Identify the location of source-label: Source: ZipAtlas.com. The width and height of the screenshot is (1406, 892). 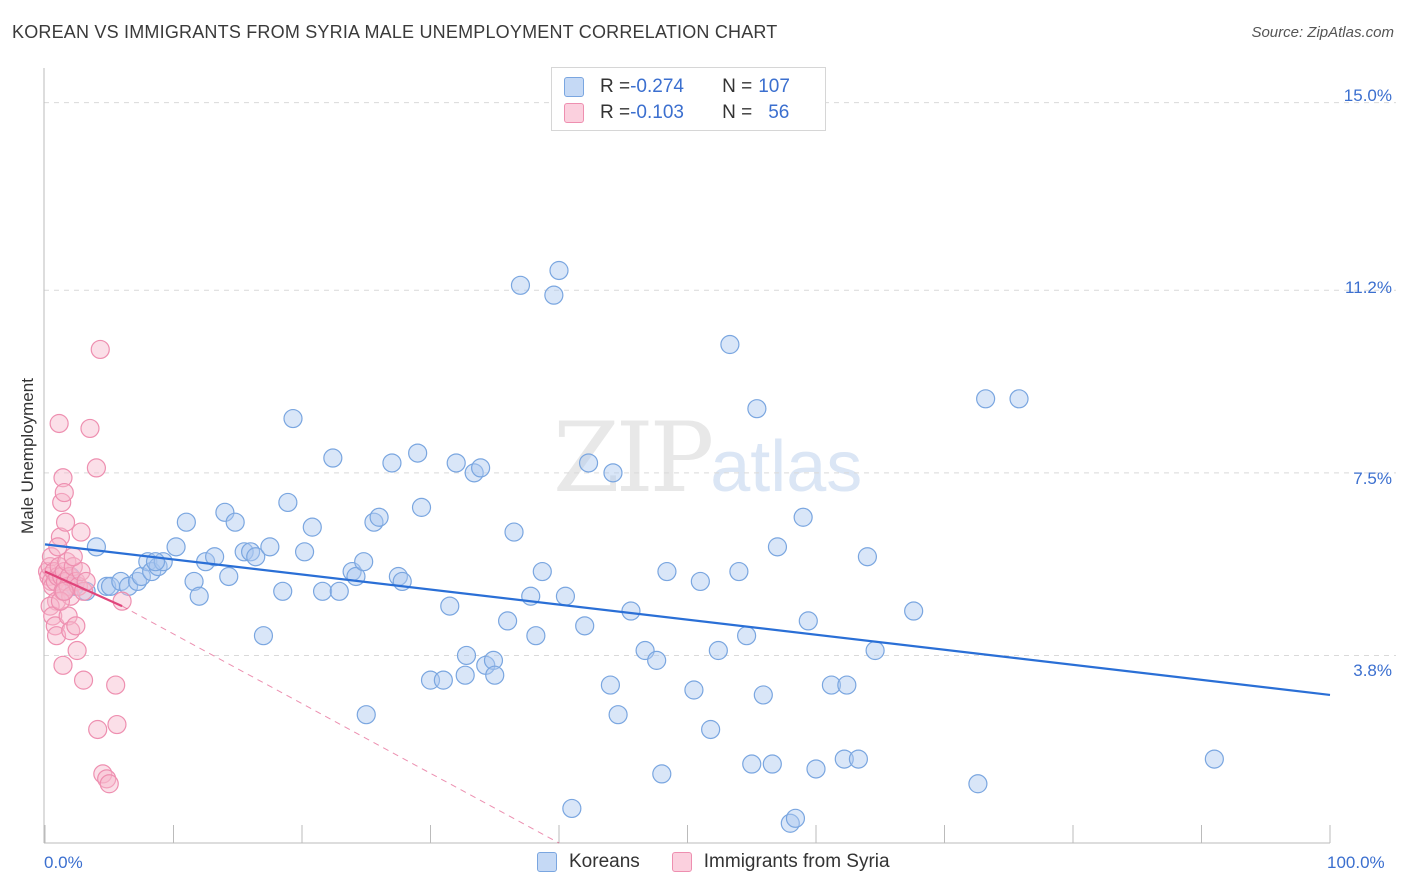
(1322, 32).